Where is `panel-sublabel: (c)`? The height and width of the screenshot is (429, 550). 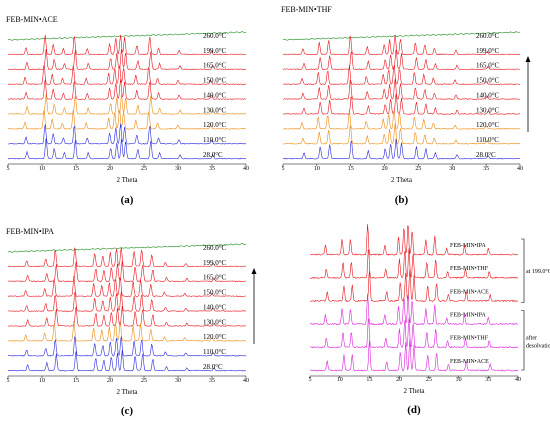 panel-sublabel: (c) is located at coordinates (127, 411).